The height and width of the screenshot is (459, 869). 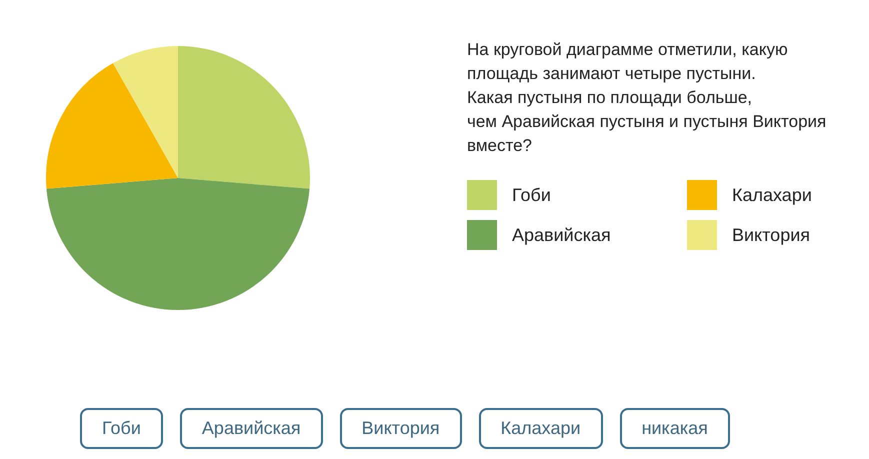 What do you see at coordinates (771, 235) in the screenshot?
I see `legend-label: Виктория` at bounding box center [771, 235].